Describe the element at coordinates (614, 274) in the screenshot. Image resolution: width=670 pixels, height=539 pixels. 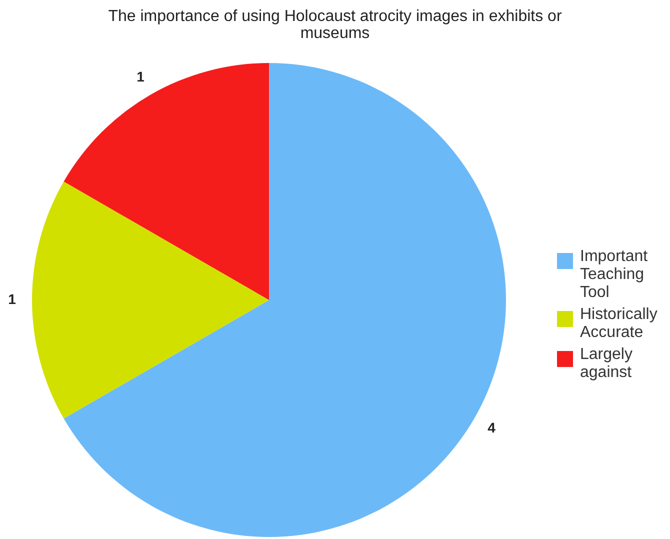
I see `legend-label: Important Teaching Tool` at that location.